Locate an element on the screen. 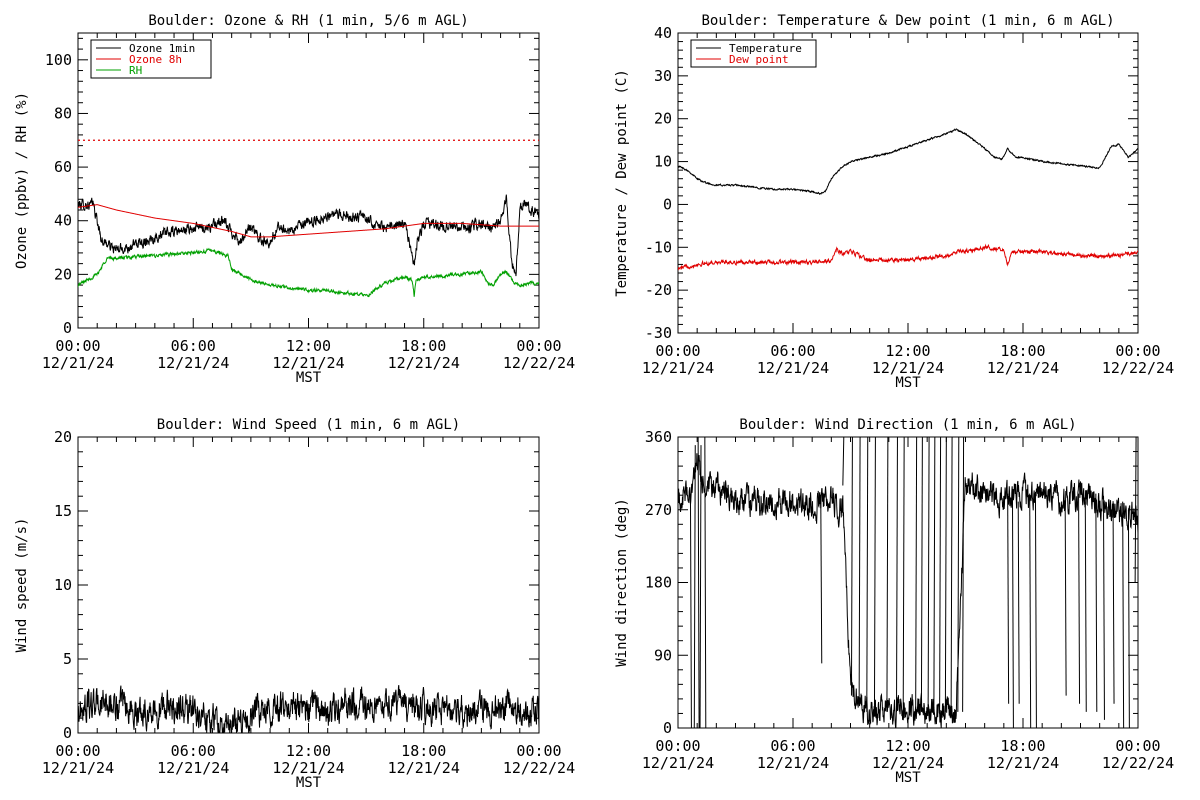 Image resolution: width=1200 pixels, height=800 pixels. y-tick-label: 360 is located at coordinates (658, 437).